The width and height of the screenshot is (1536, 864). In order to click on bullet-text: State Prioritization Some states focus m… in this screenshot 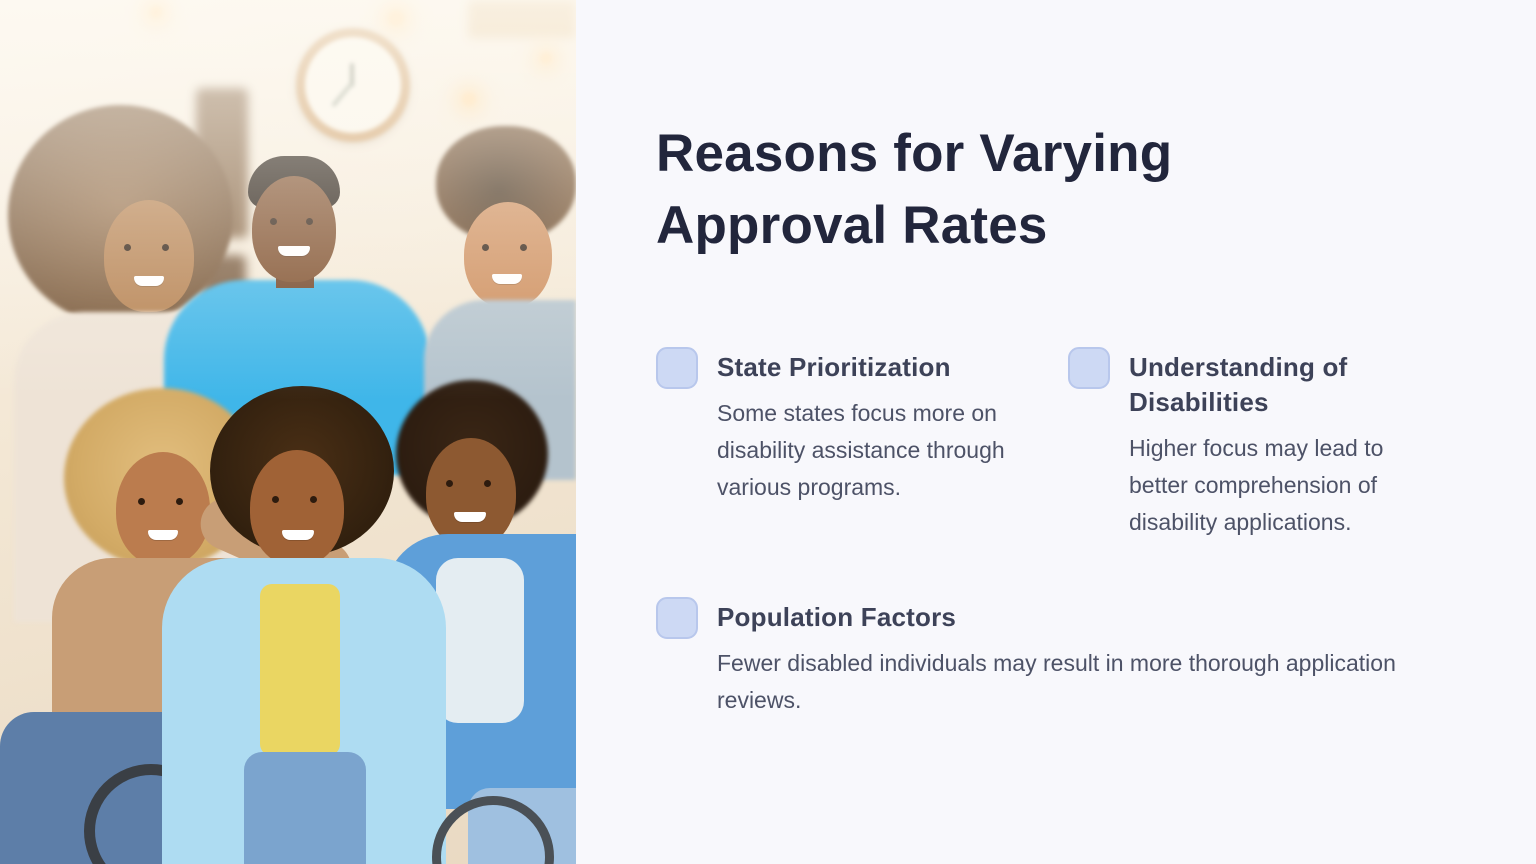, I will do `click(882, 426)`.